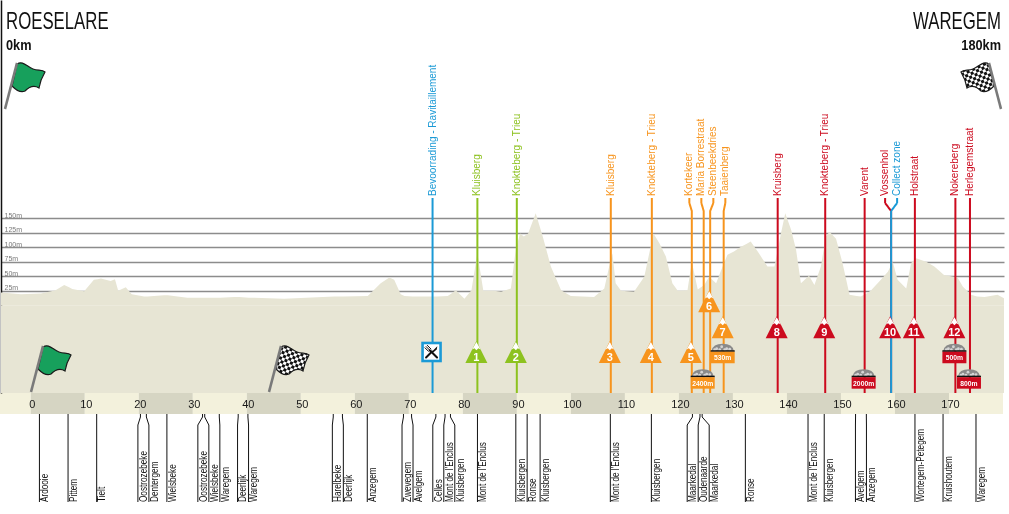  What do you see at coordinates (777, 174) in the screenshot?
I see `ref-line-label: Kruisberg` at bounding box center [777, 174].